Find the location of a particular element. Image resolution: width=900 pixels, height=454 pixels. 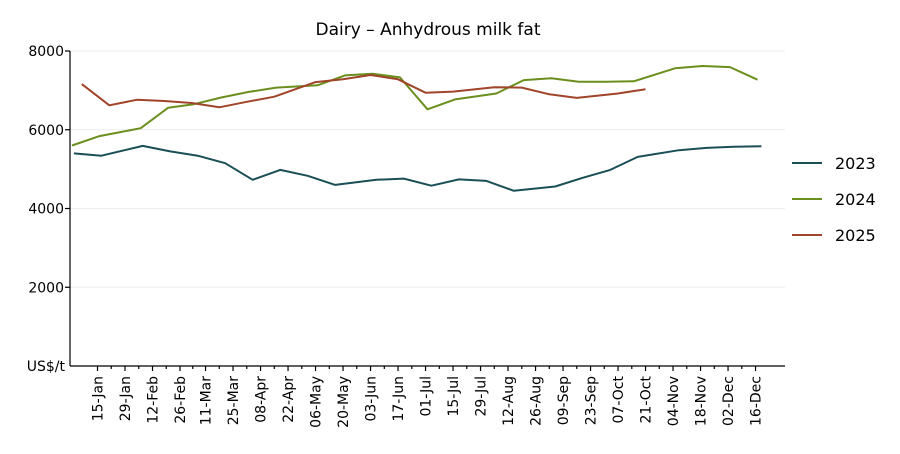

x-tick-label: 07-Oct is located at coordinates (619, 399).